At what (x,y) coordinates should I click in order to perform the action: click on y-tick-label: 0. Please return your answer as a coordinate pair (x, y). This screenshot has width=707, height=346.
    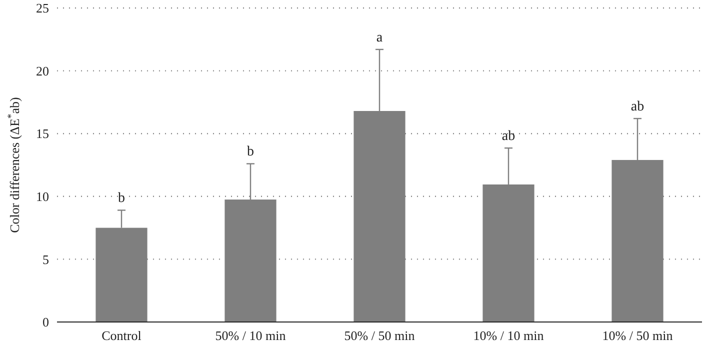
    Looking at the image, I should click on (45, 322).